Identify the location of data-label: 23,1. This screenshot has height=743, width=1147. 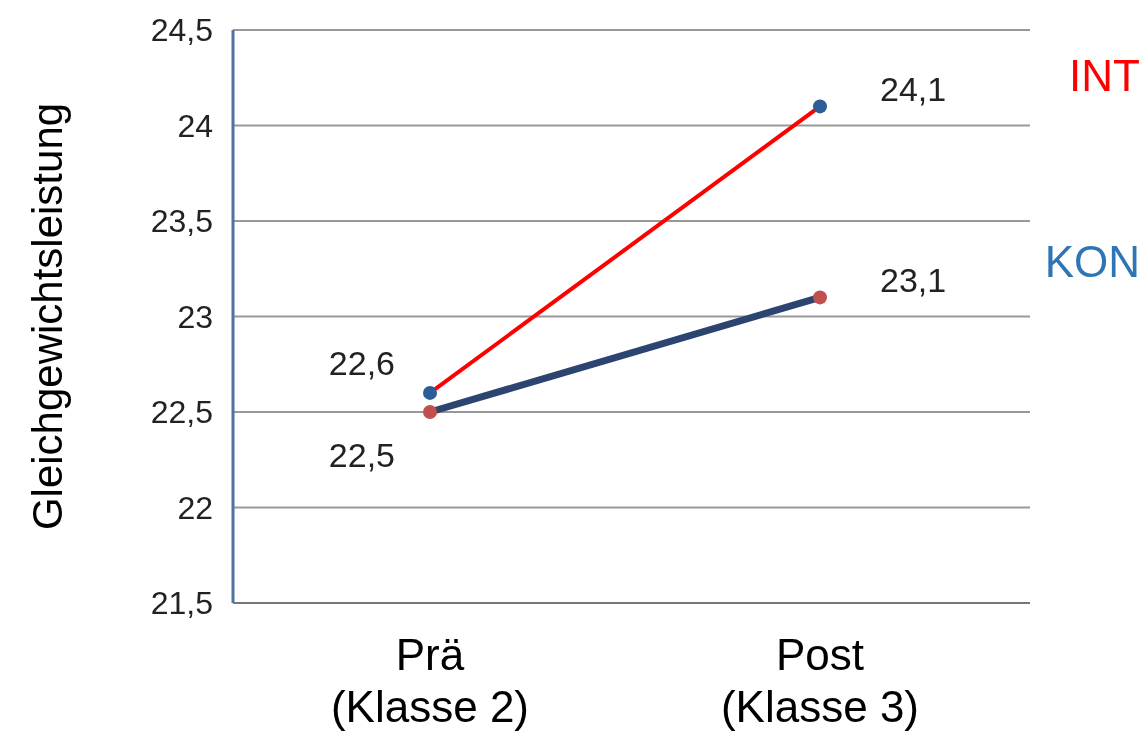
(913, 280).